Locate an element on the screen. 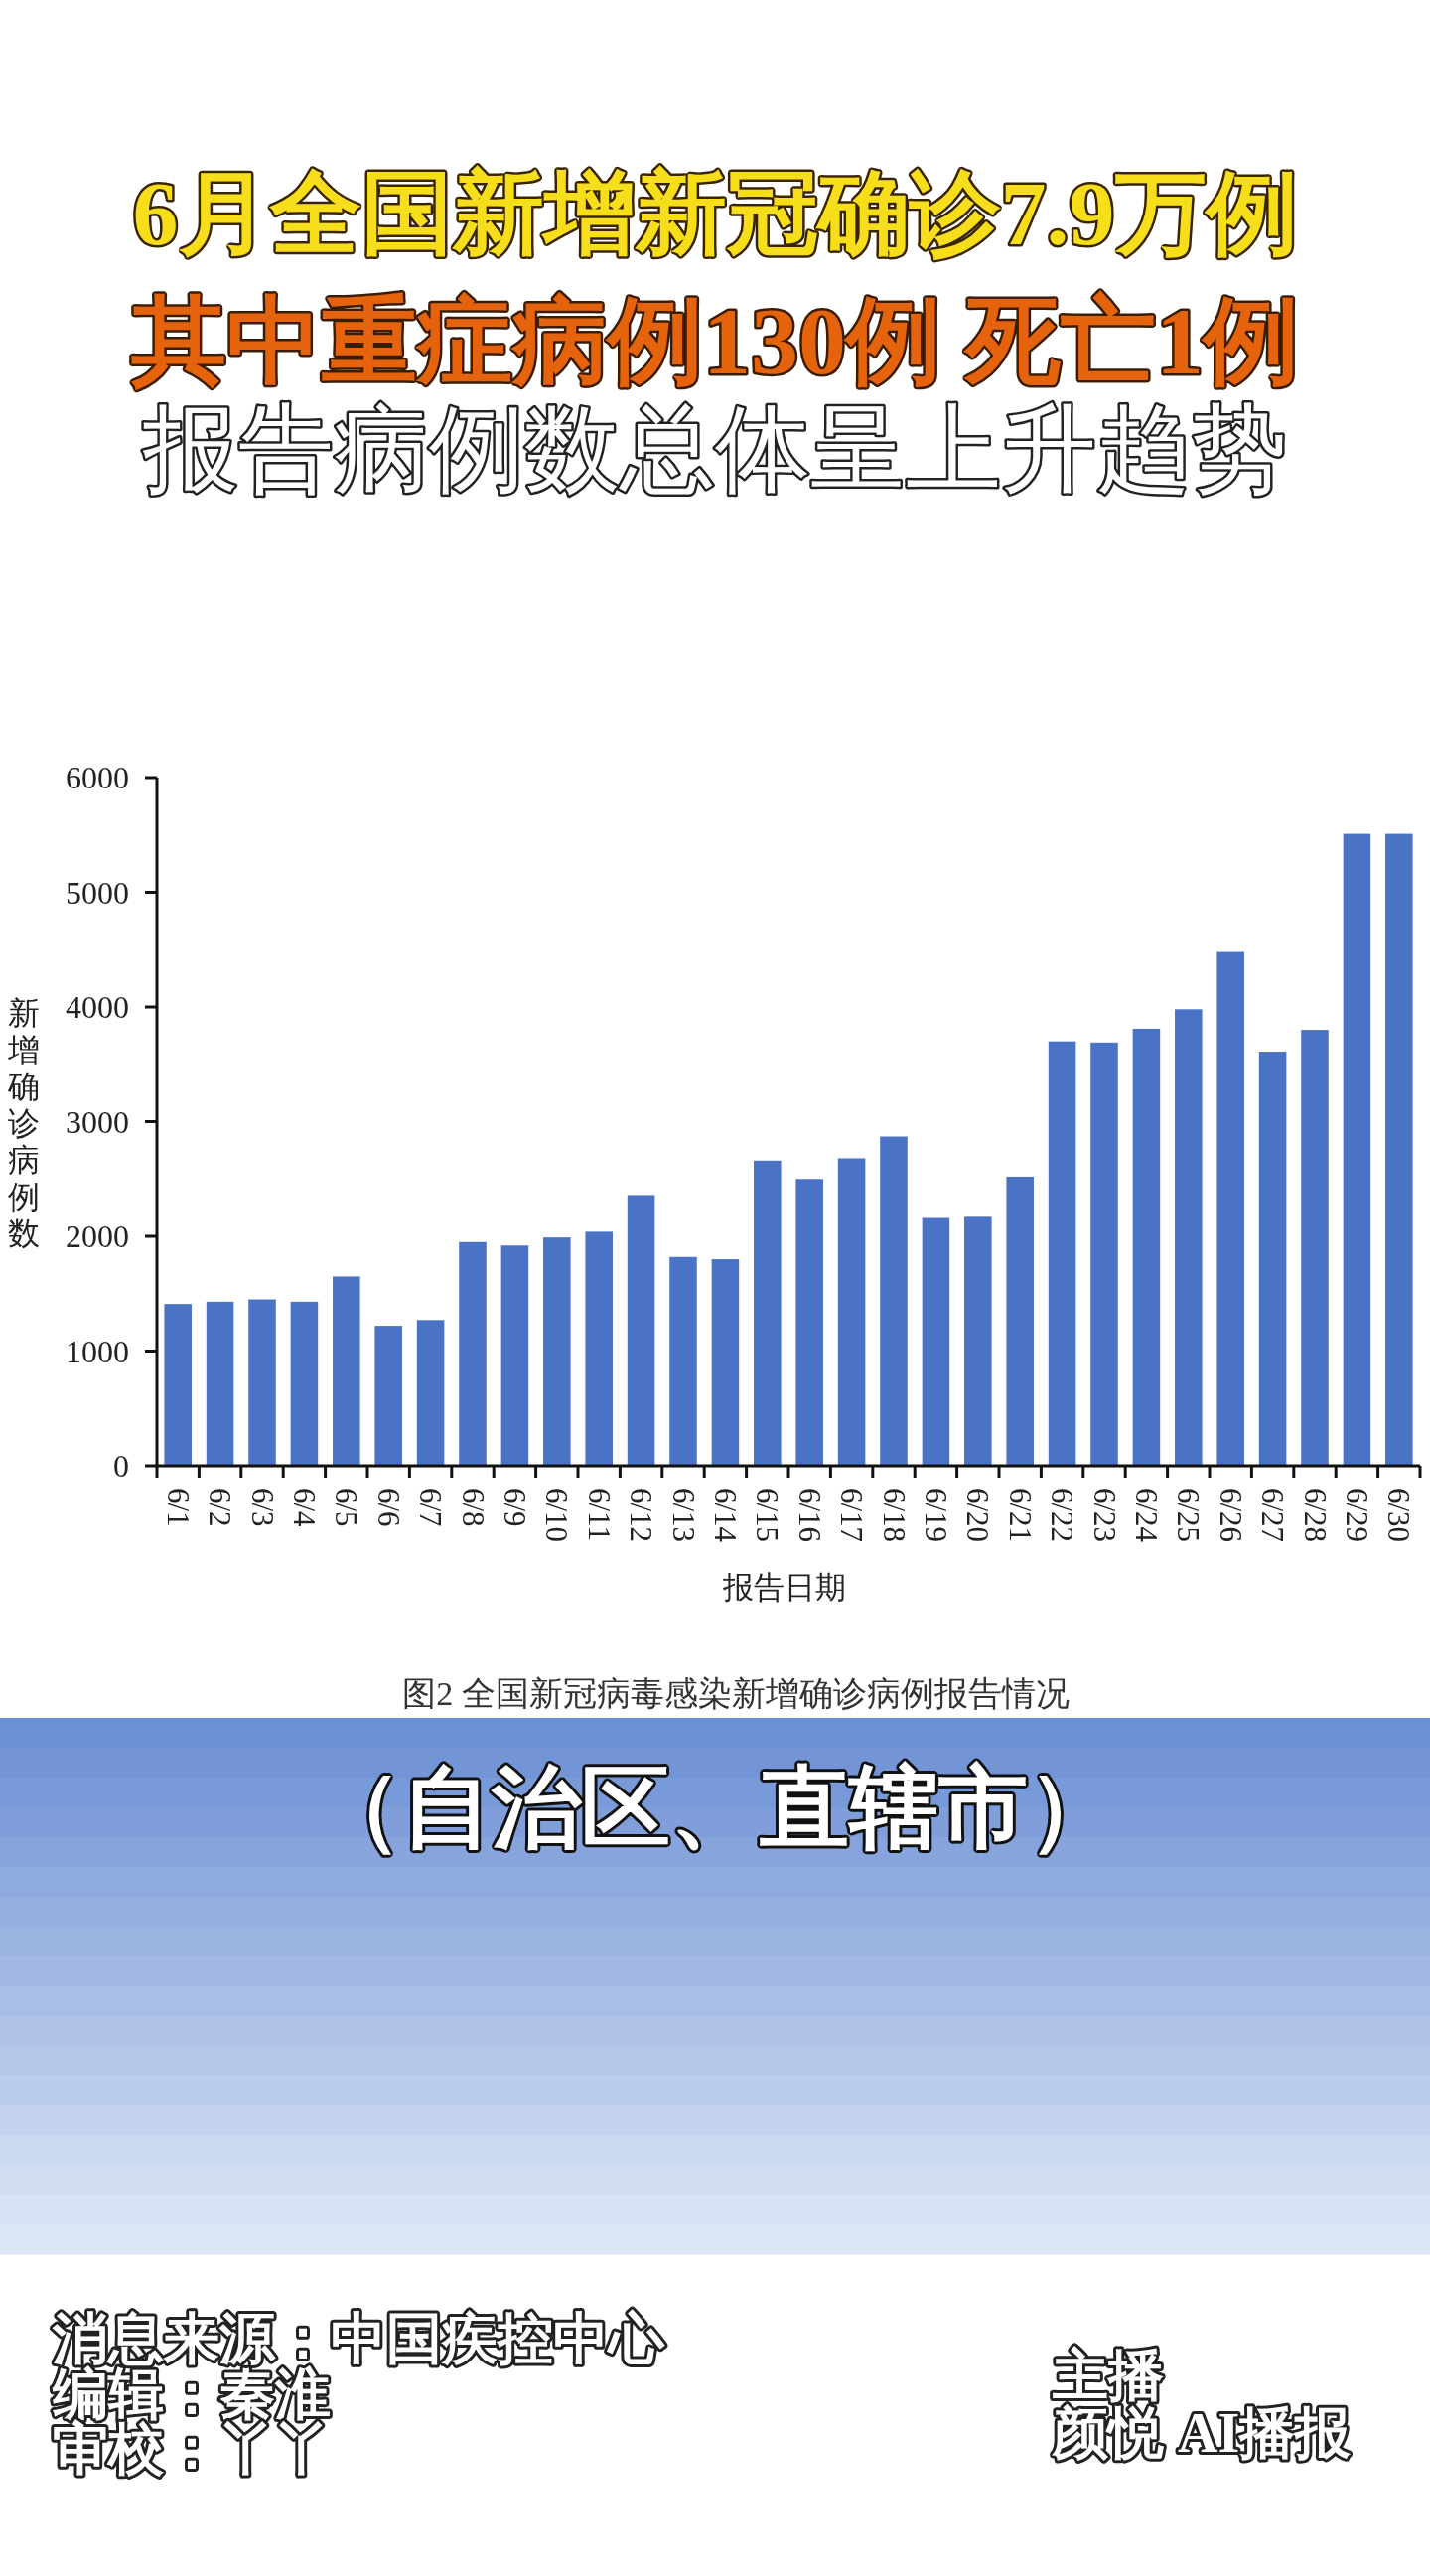  x-tick-label: 6/2 is located at coordinates (221, 1507).